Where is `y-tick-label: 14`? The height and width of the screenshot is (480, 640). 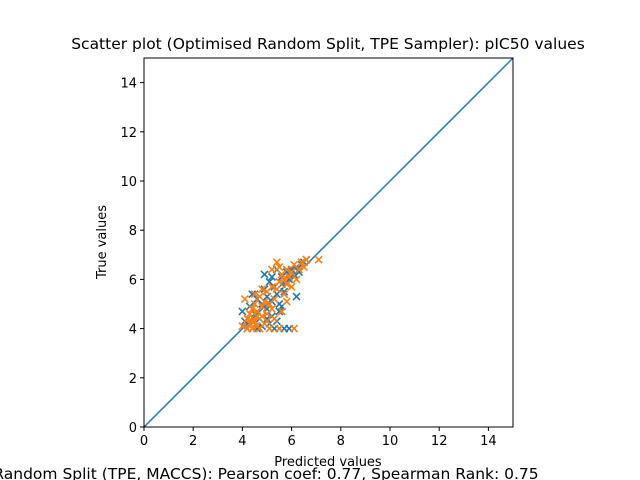 y-tick-label: 14 is located at coordinates (128, 84).